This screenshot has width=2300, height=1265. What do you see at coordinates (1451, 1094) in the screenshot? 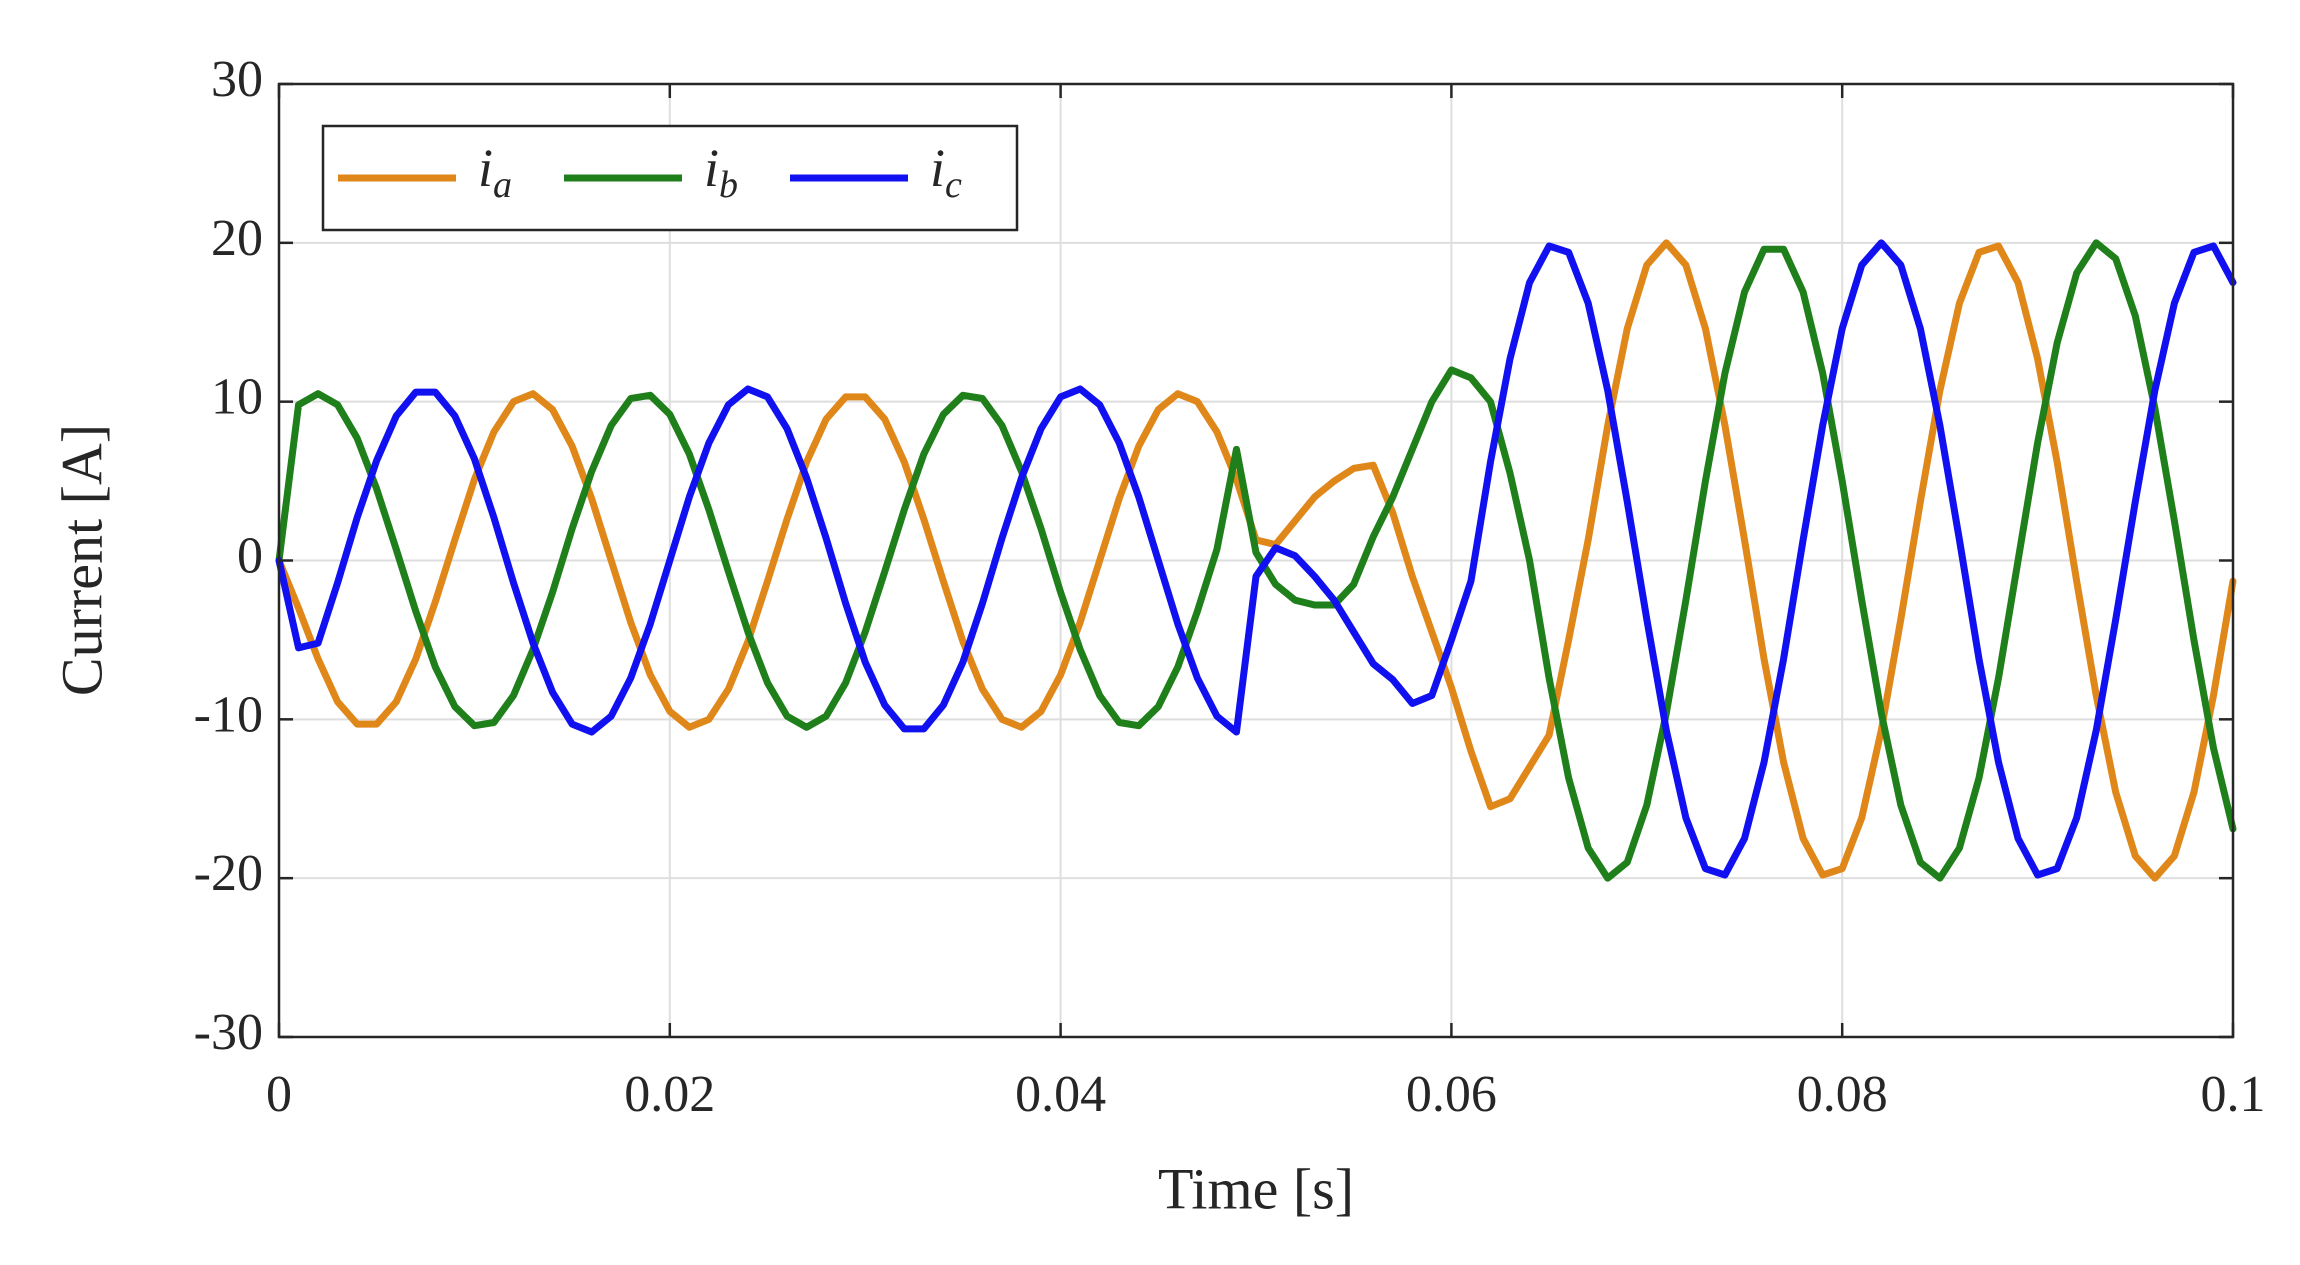
I see `x-tick-label: 0.06` at bounding box center [1451, 1094].